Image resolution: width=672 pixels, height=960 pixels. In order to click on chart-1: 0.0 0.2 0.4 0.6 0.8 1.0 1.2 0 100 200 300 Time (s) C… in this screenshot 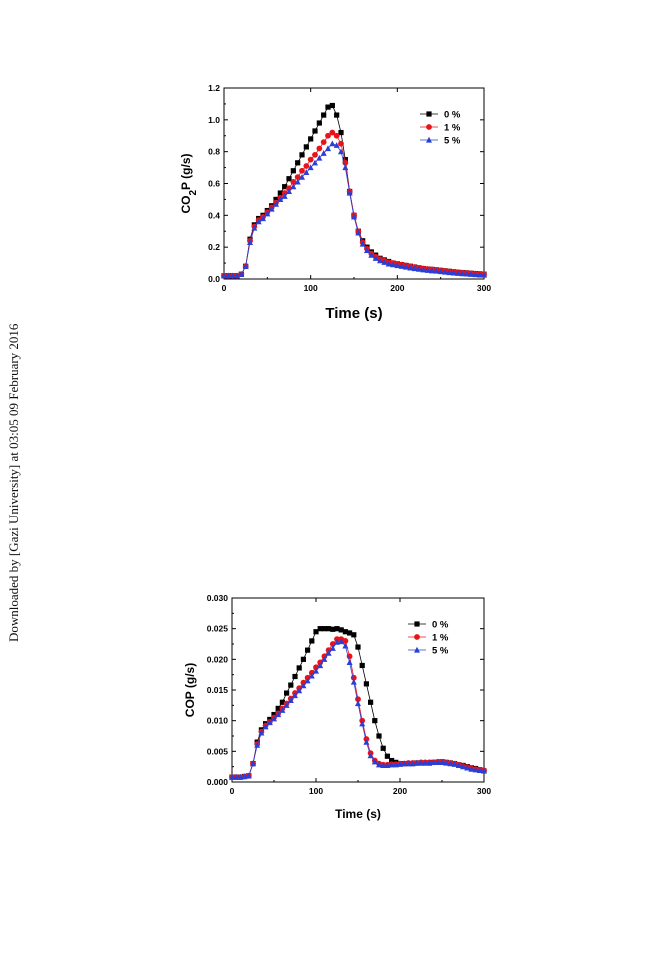, I will do `click(335, 202)`.